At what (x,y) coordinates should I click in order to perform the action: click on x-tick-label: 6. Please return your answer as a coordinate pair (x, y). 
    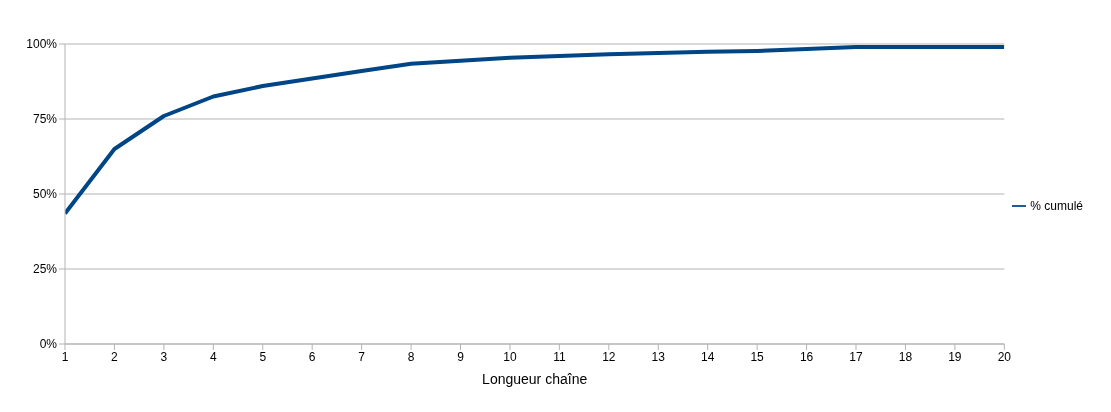
    Looking at the image, I should click on (312, 356).